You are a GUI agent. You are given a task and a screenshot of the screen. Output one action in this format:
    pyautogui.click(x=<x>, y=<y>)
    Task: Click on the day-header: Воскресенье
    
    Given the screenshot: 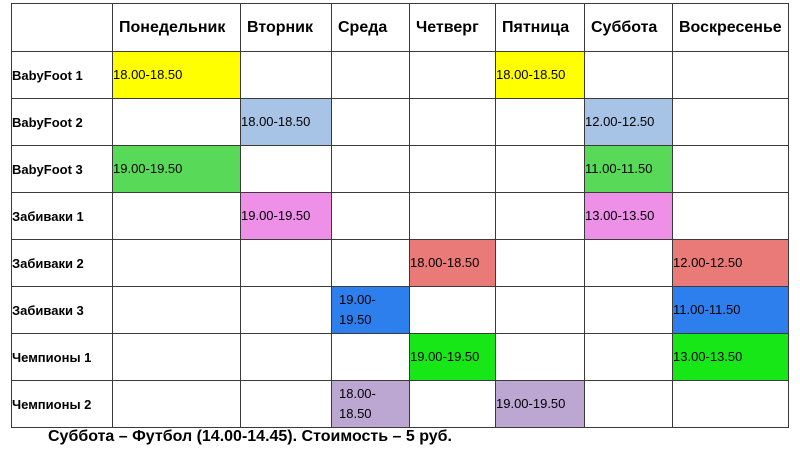 What is the action you would take?
    pyautogui.click(x=730, y=27)
    